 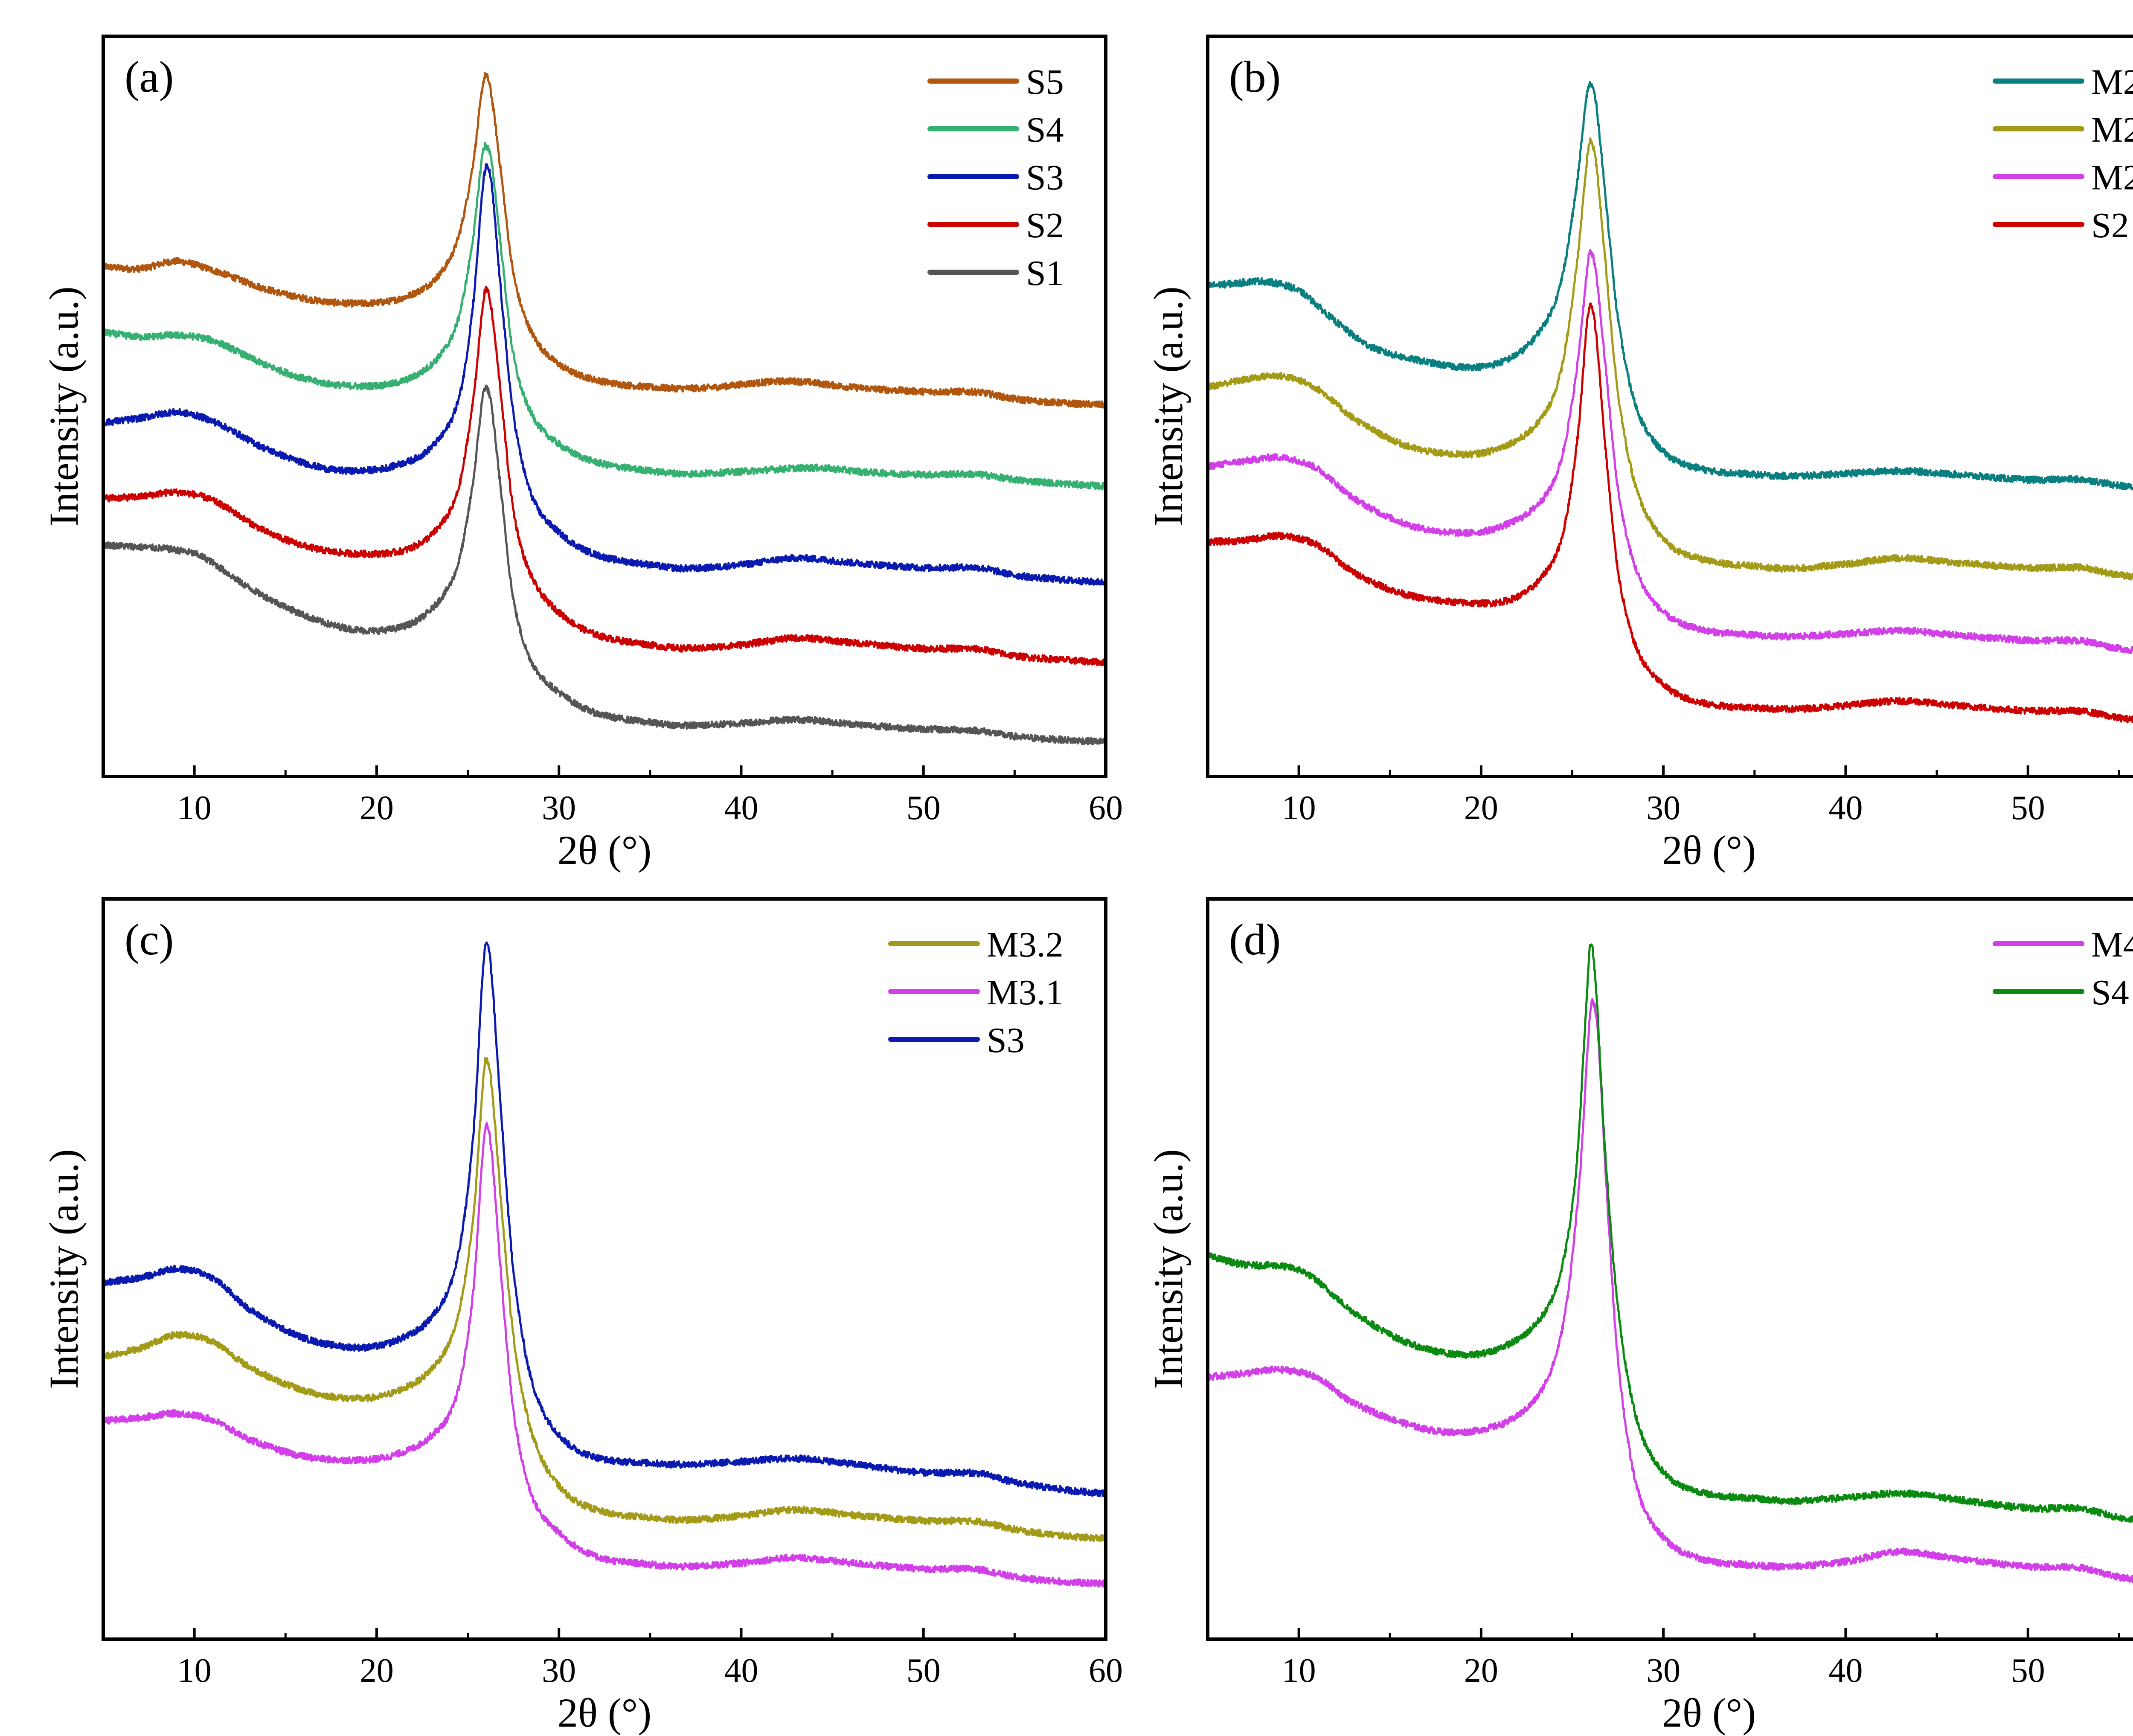 I want to click on legend-item: M2.3, so click(x=2063, y=82).